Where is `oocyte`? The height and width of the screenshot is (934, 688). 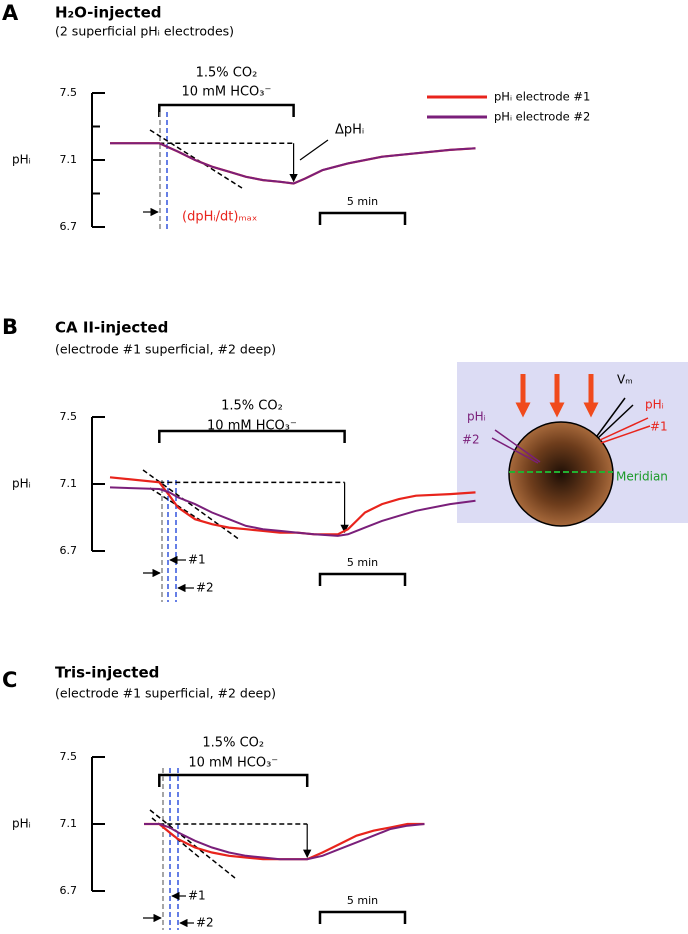
oocyte is located at coordinates (561, 474).